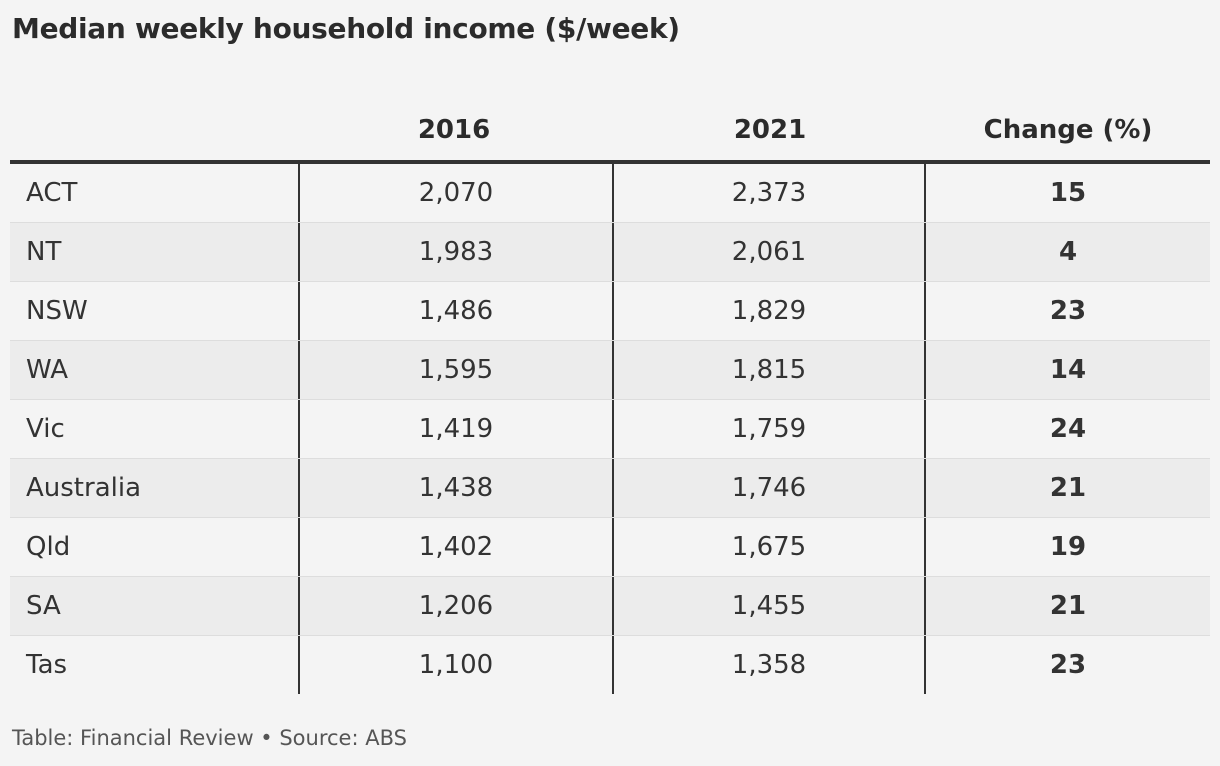 The height and width of the screenshot is (766, 1220). Describe the element at coordinates (457, 311) in the screenshot. I see `value-2016: 1,486` at that location.